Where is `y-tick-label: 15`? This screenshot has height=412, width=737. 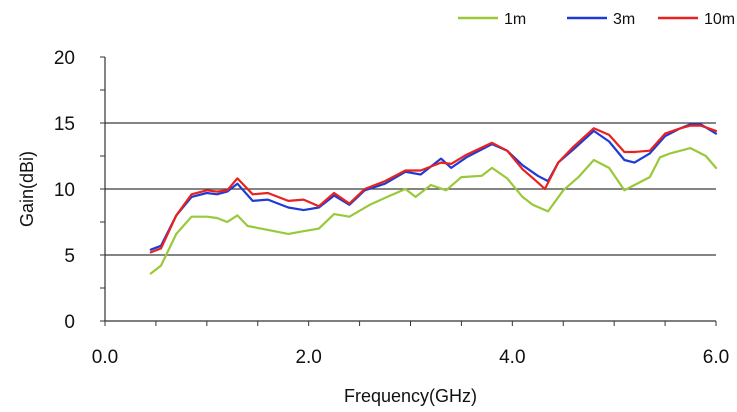
y-tick-label: 15 is located at coordinates (64, 124).